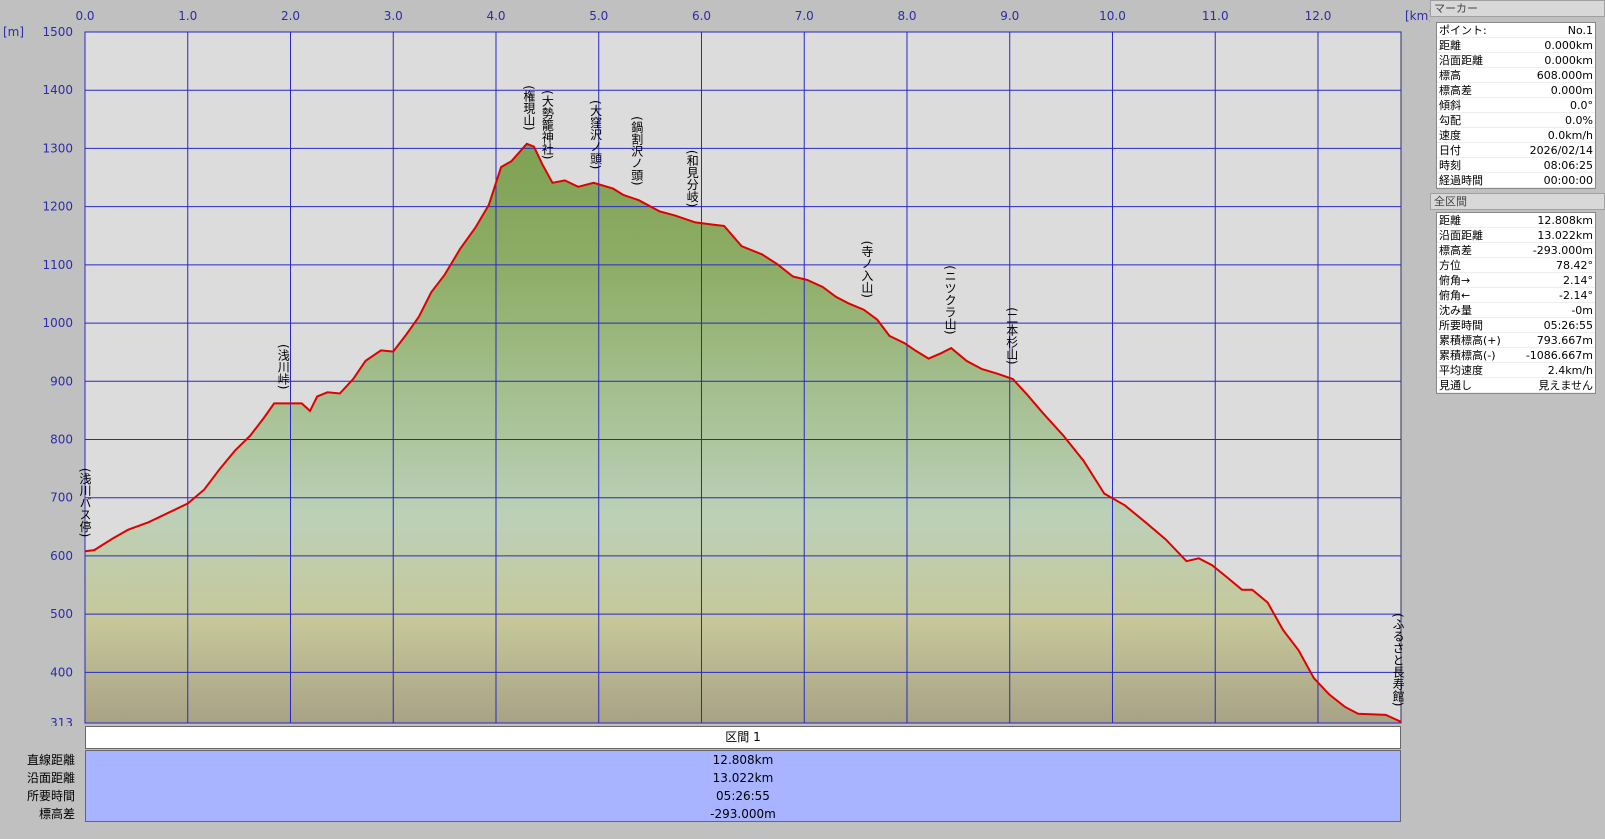 The height and width of the screenshot is (839, 1605). What do you see at coordinates (743, 814) in the screenshot?
I see `section-row-value: -293.000m` at bounding box center [743, 814].